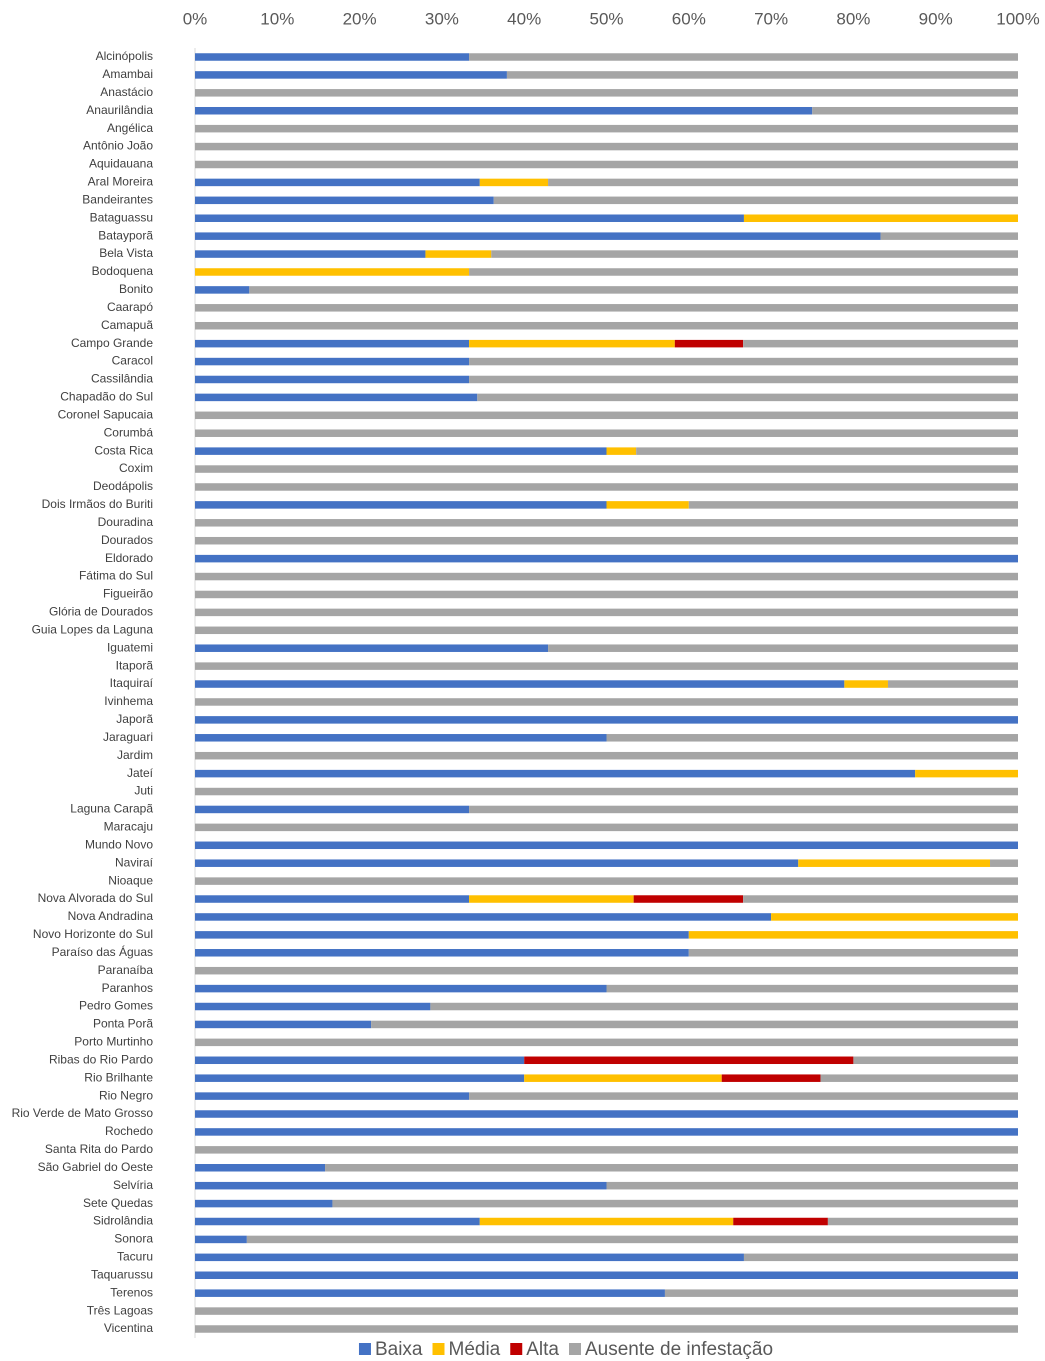 Image resolution: width=1045 pixels, height=1361 pixels. I want to click on y-tick-label: Ribas do Rio Pardo, so click(101, 1059).